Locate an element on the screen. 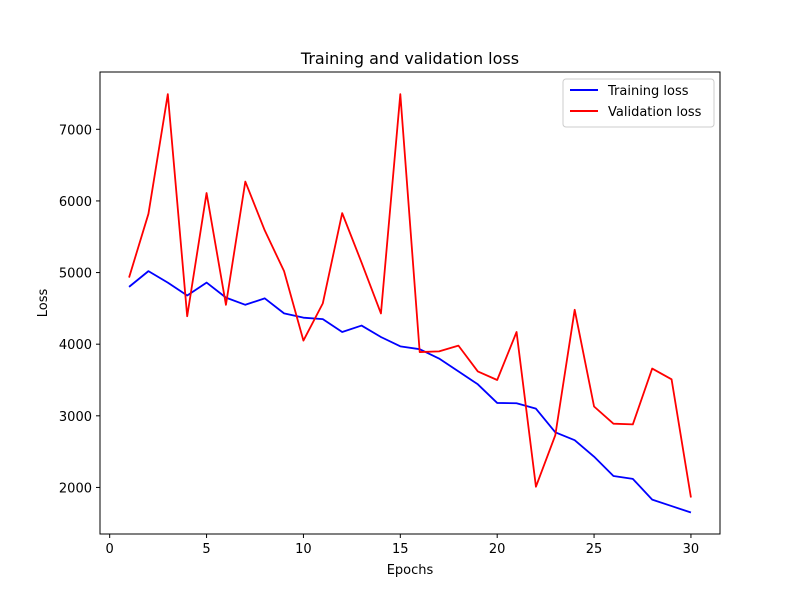  y-tick-label: 4000 is located at coordinates (75, 345).